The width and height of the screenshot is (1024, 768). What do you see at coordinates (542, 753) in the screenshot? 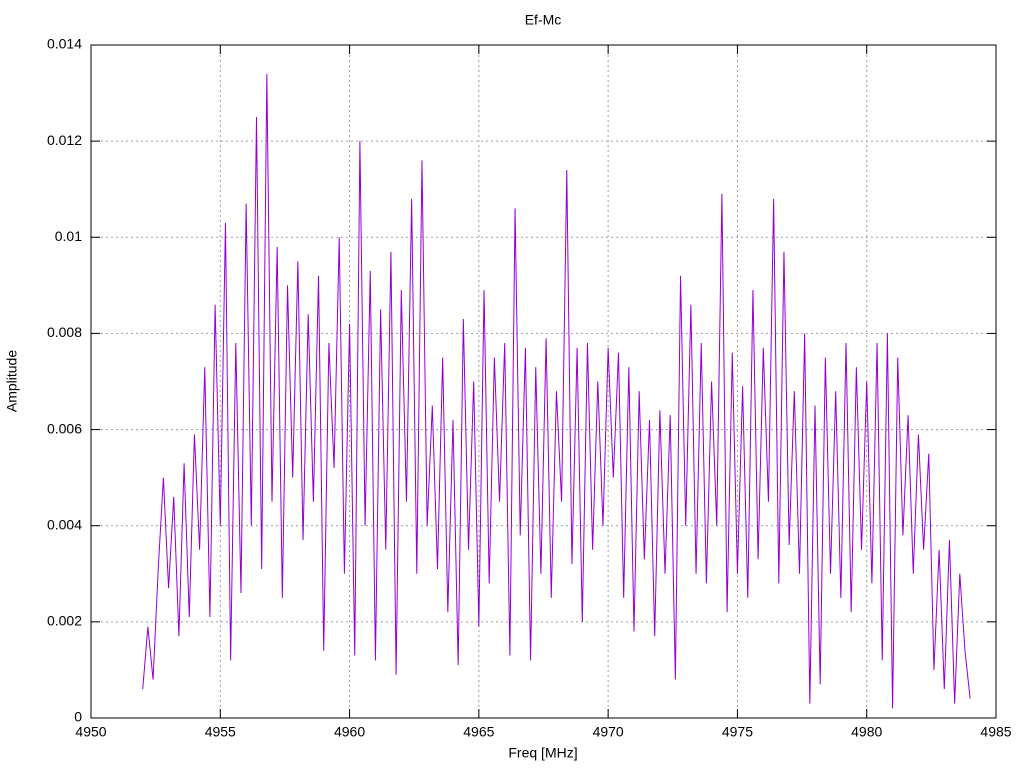
I see `x-axis-label: Freq [MHz]` at bounding box center [542, 753].